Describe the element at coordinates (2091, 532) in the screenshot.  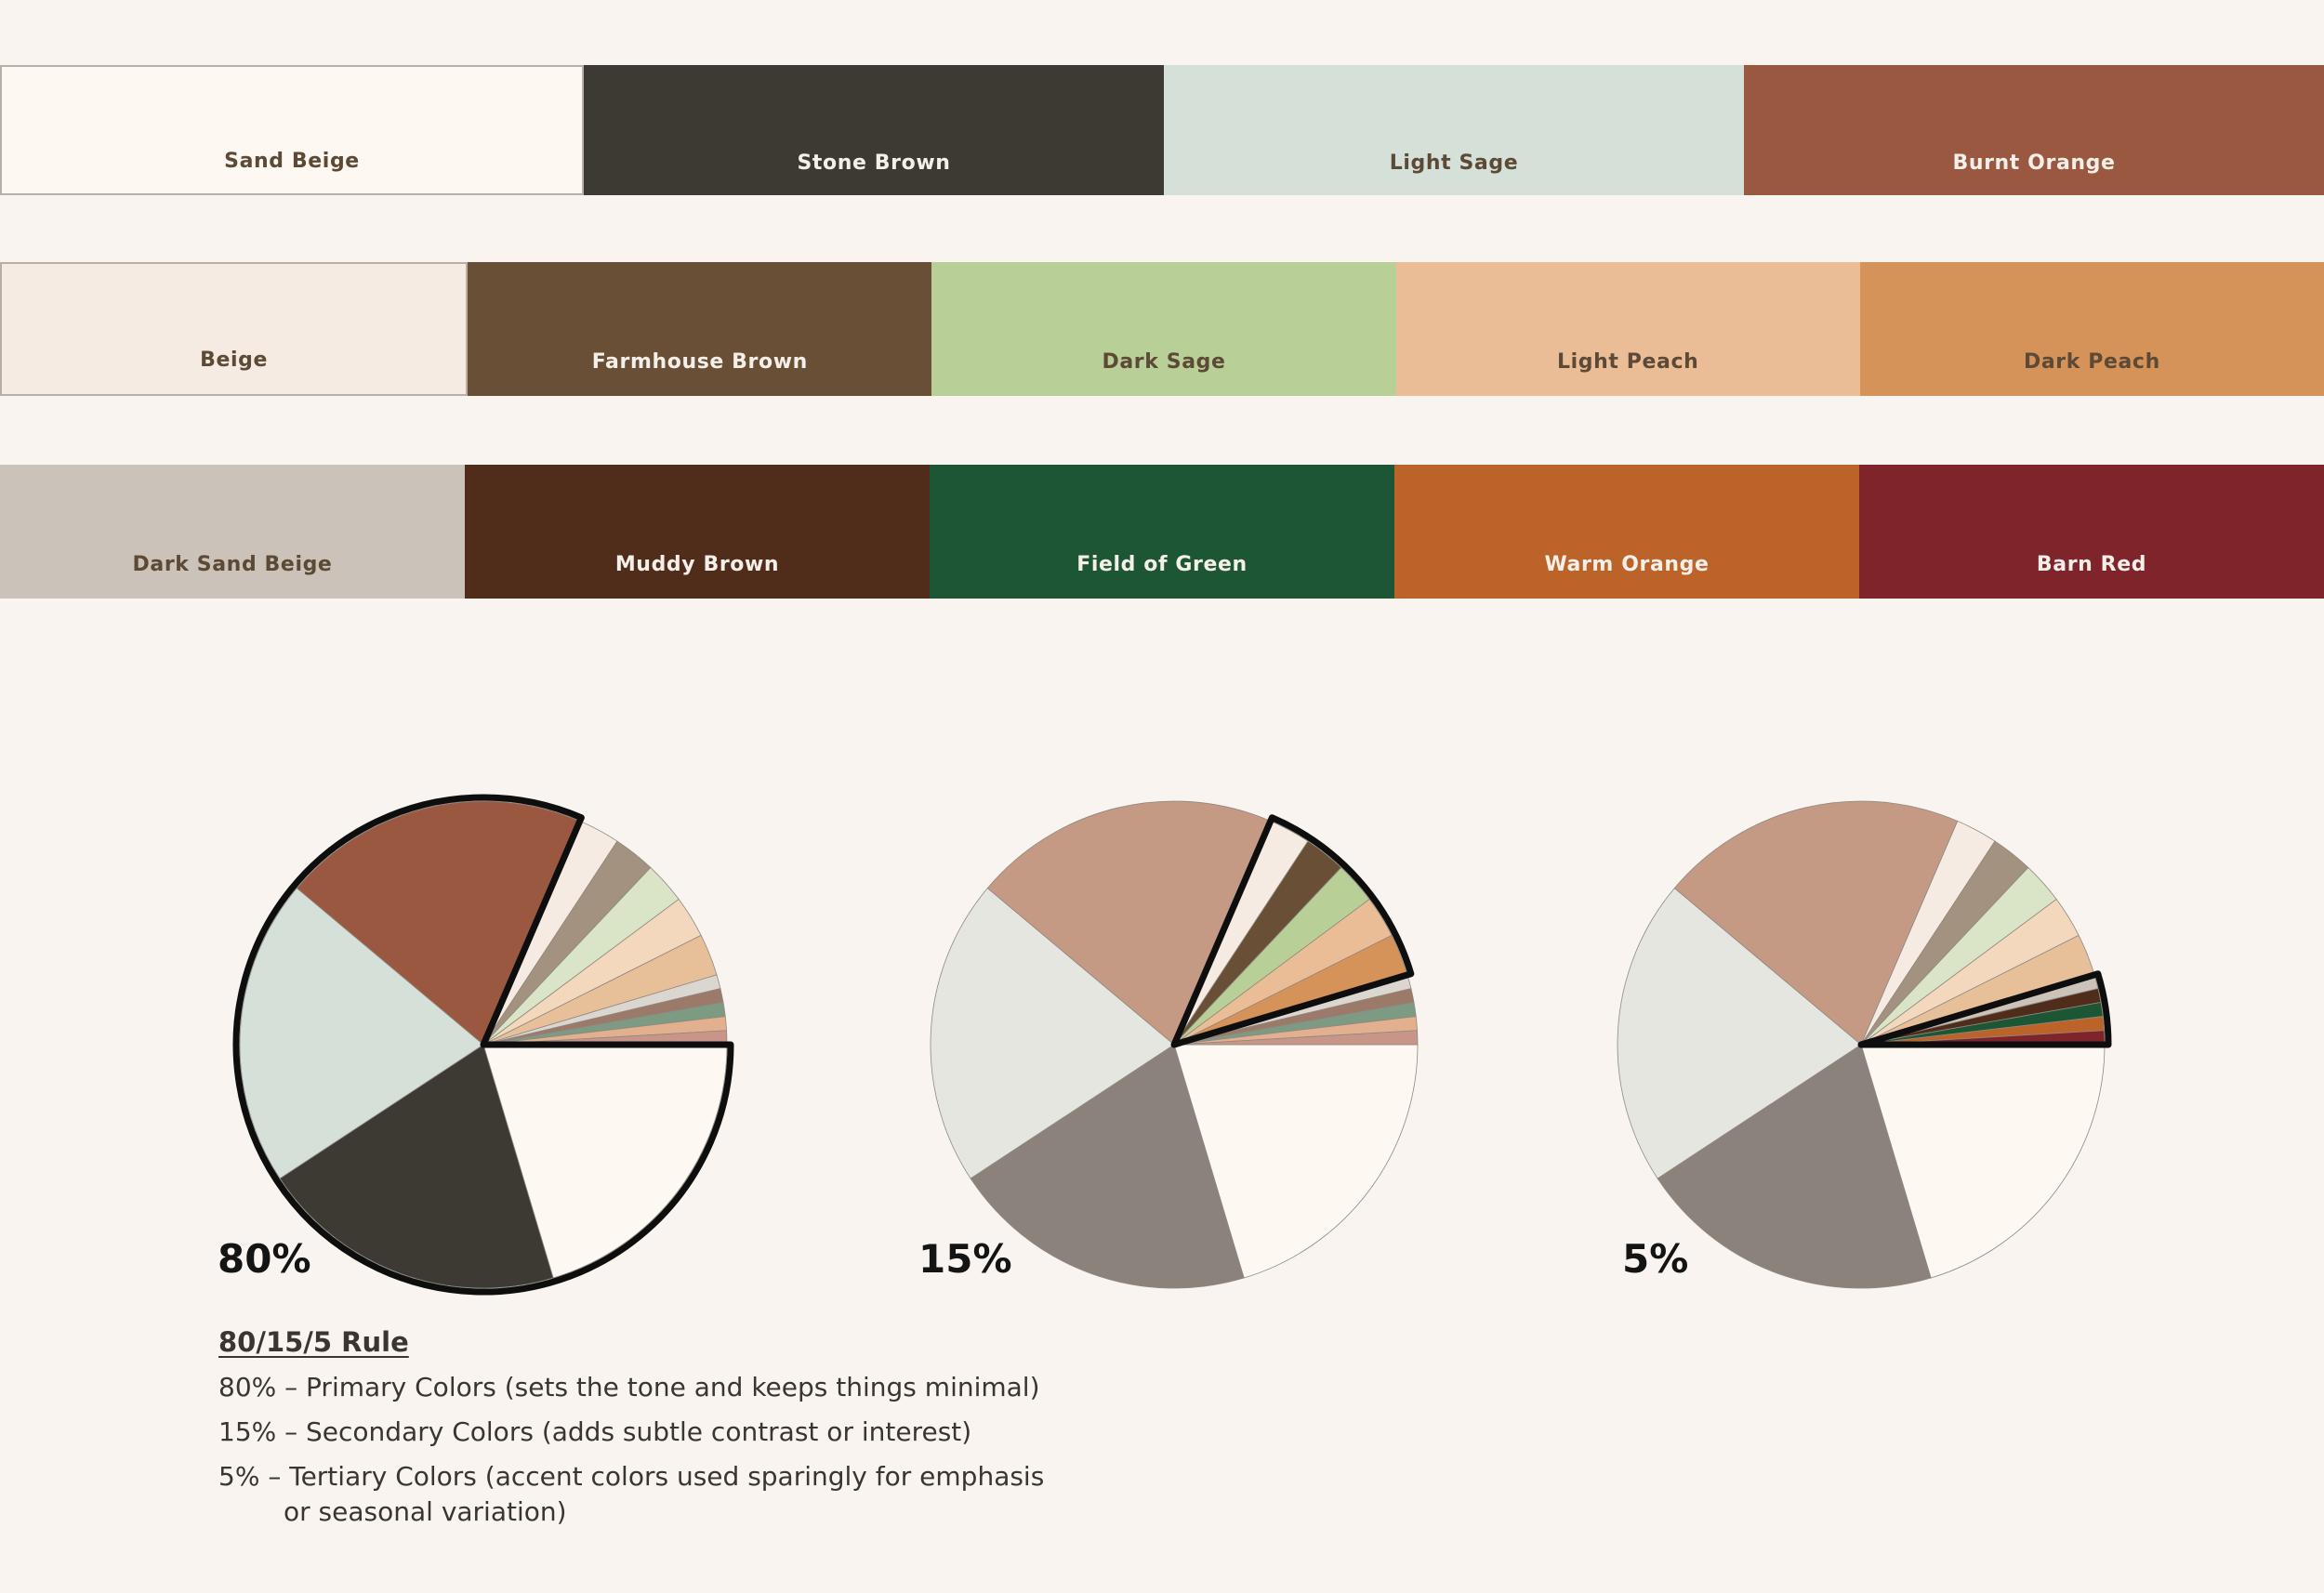
I see `swatch-barn-red: Barn Red` at that location.